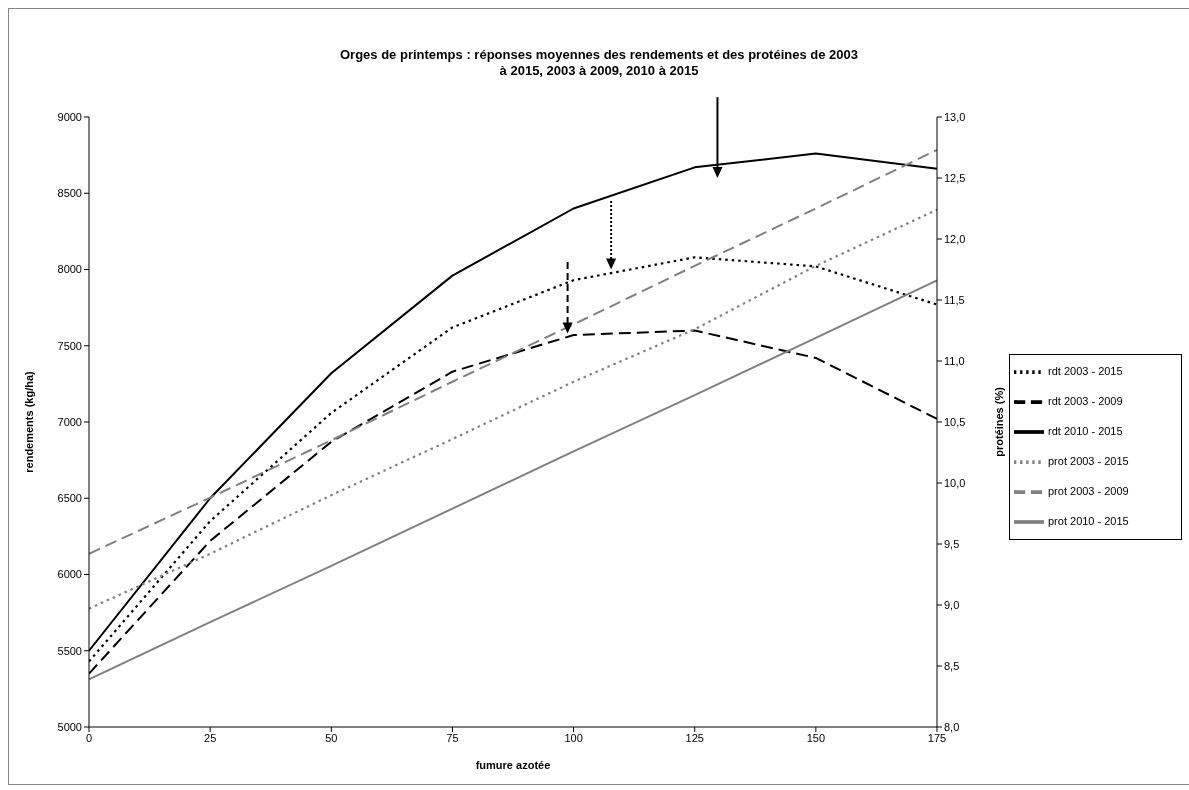 This screenshot has width=1189, height=790. I want to click on y-axis-title: rendements (kg/ha), so click(28, 421).